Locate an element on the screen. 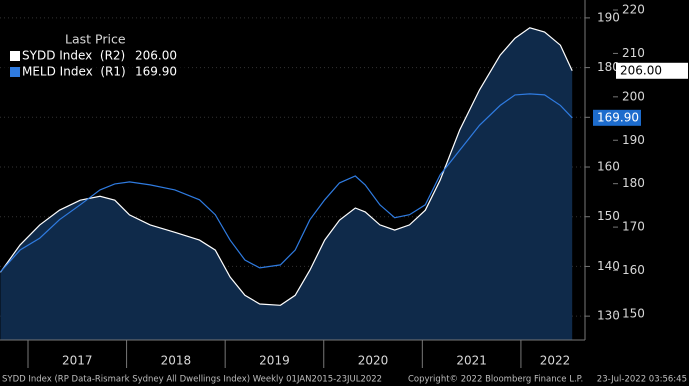 Image resolution: width=689 pixels, height=386 pixels. x-tick-label: 2019 is located at coordinates (274, 361).